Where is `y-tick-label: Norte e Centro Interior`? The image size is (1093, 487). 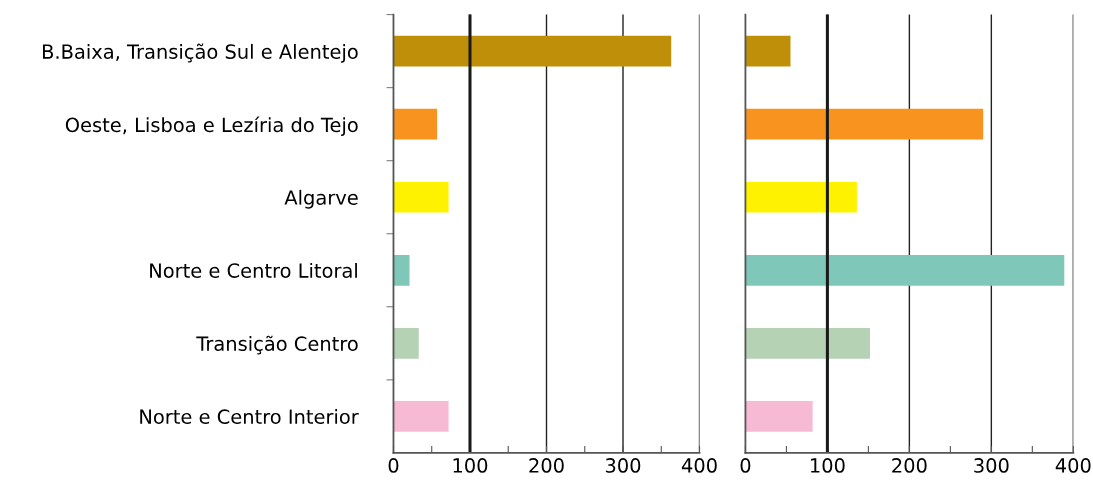 y-tick-label: Norte e Centro Interior is located at coordinates (249, 417).